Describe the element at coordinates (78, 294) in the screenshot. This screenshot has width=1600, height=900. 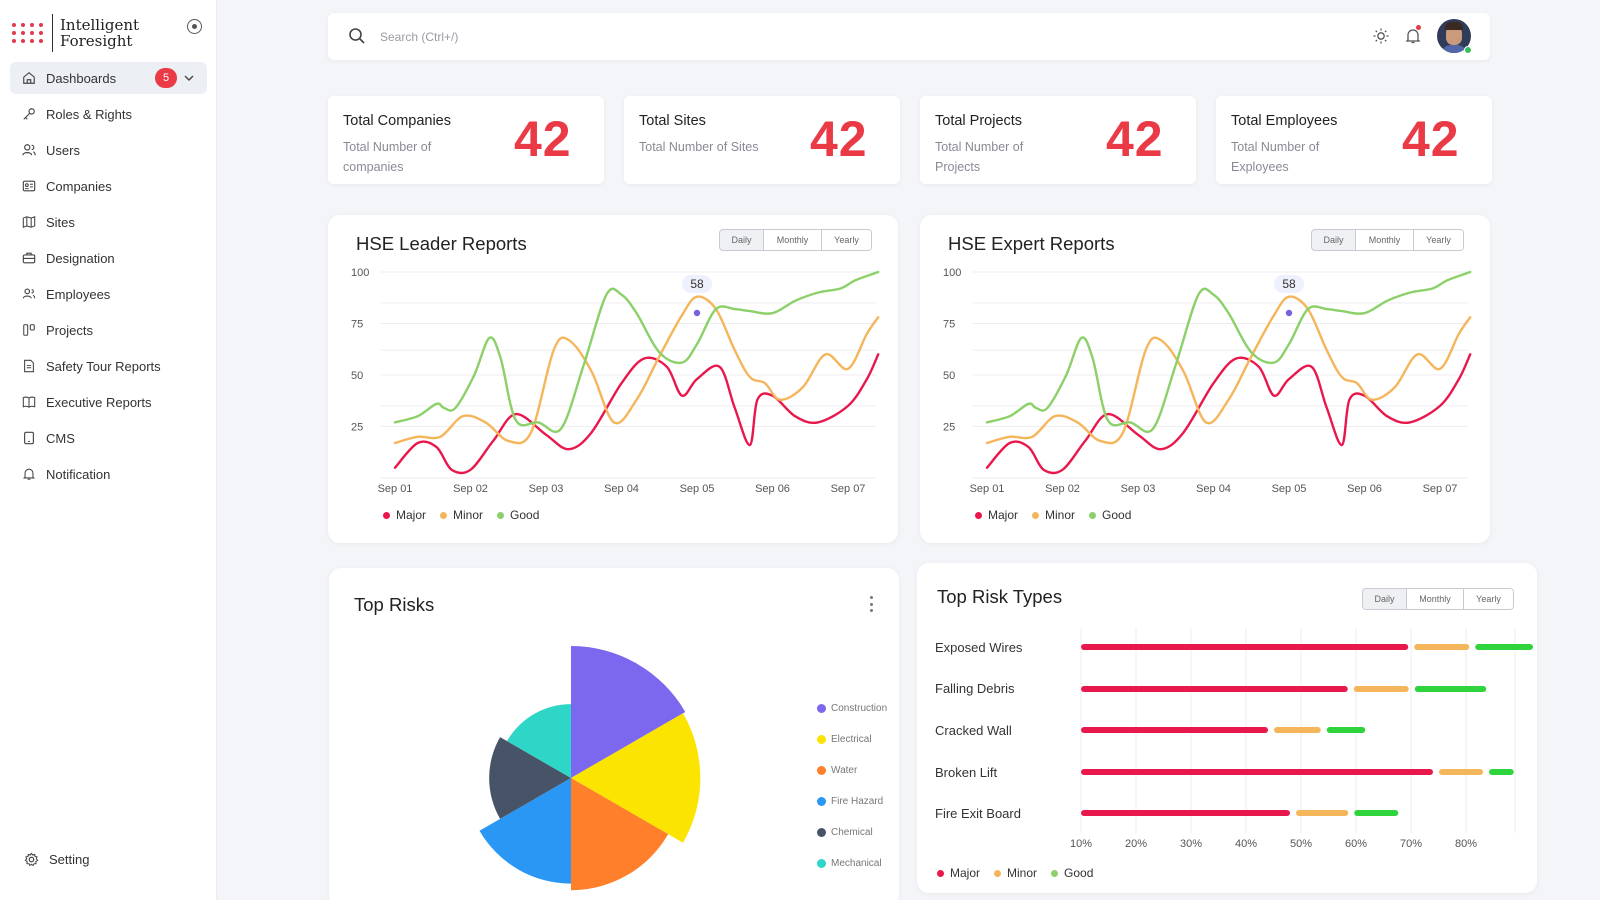
I see `sidebar-item-label: Employees` at that location.